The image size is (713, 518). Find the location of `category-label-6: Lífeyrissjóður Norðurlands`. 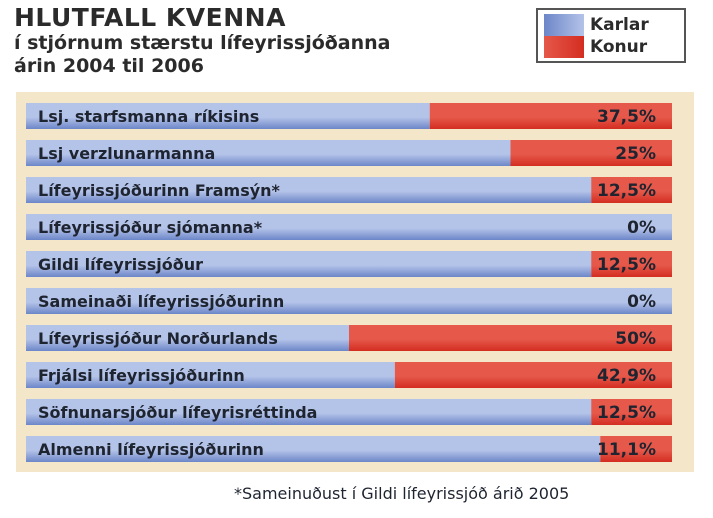

category-label-6: Lífeyrissjóður Norðurlands is located at coordinates (158, 338).